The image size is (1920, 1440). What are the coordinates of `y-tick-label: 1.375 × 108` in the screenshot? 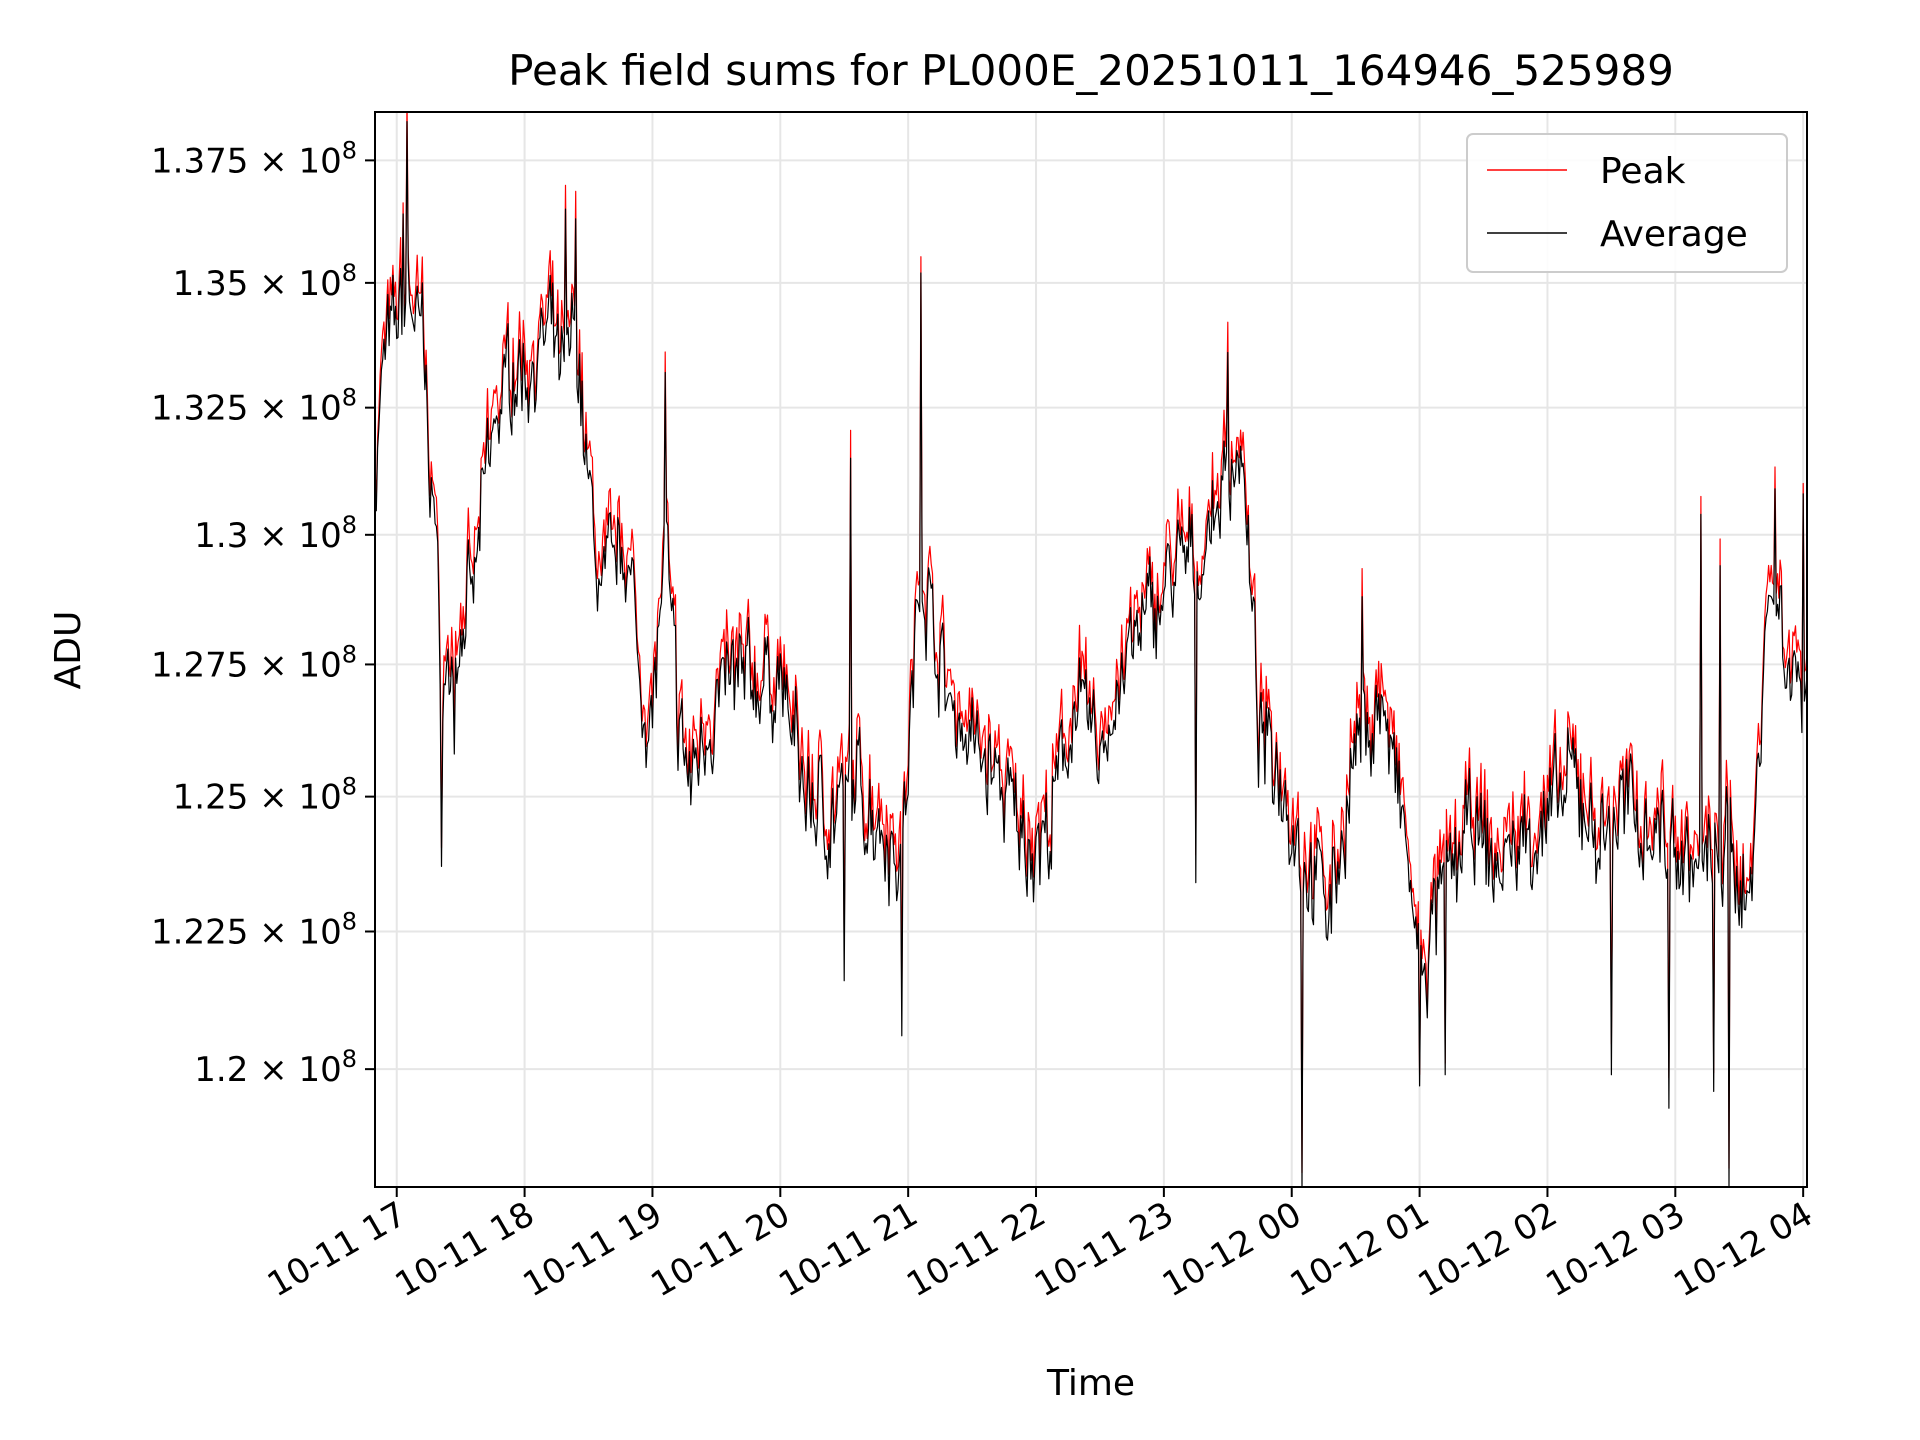 It's located at (254, 158).